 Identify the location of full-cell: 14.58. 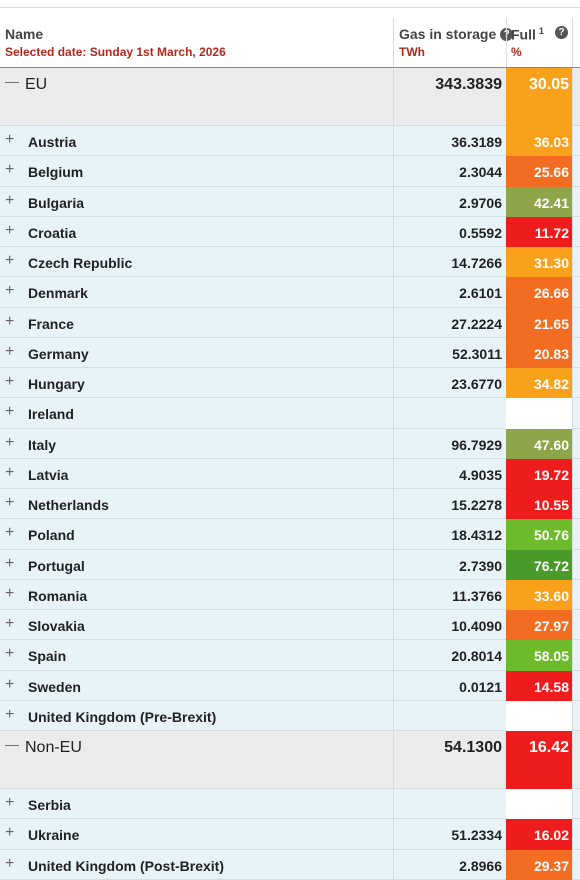
(539, 685).